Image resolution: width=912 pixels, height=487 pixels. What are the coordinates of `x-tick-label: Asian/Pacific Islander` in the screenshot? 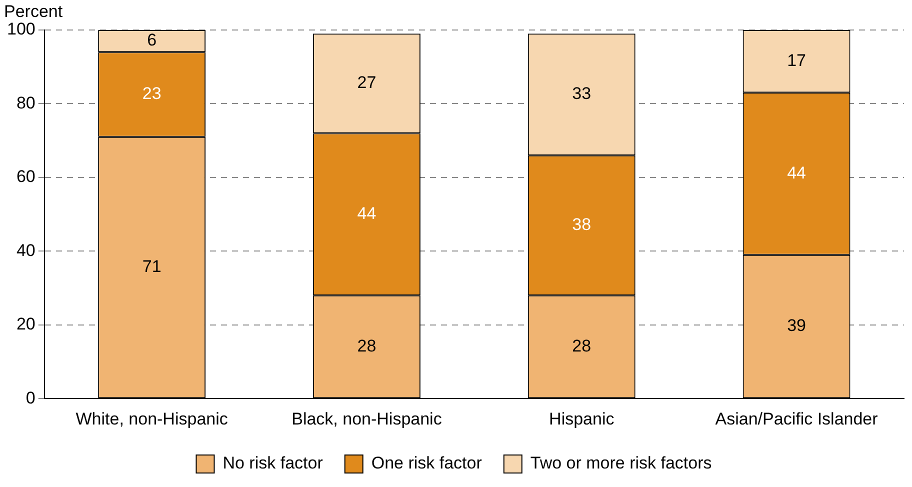 It's located at (796, 418).